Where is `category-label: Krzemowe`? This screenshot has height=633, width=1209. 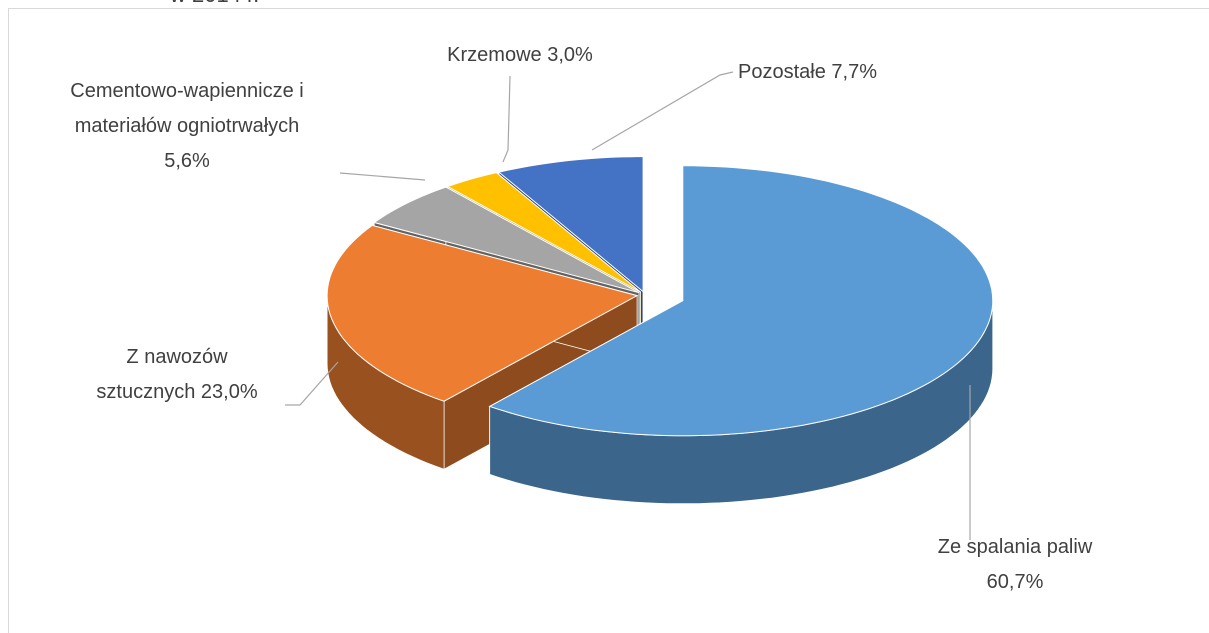 category-label: Krzemowe is located at coordinates (494, 55).